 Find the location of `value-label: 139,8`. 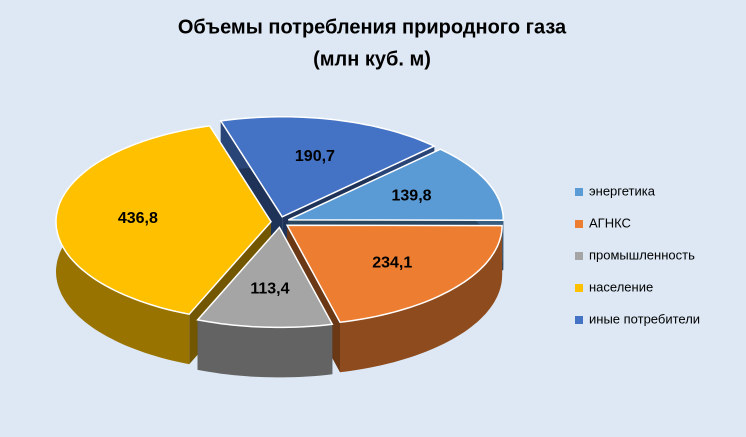

value-label: 139,8 is located at coordinates (412, 196).